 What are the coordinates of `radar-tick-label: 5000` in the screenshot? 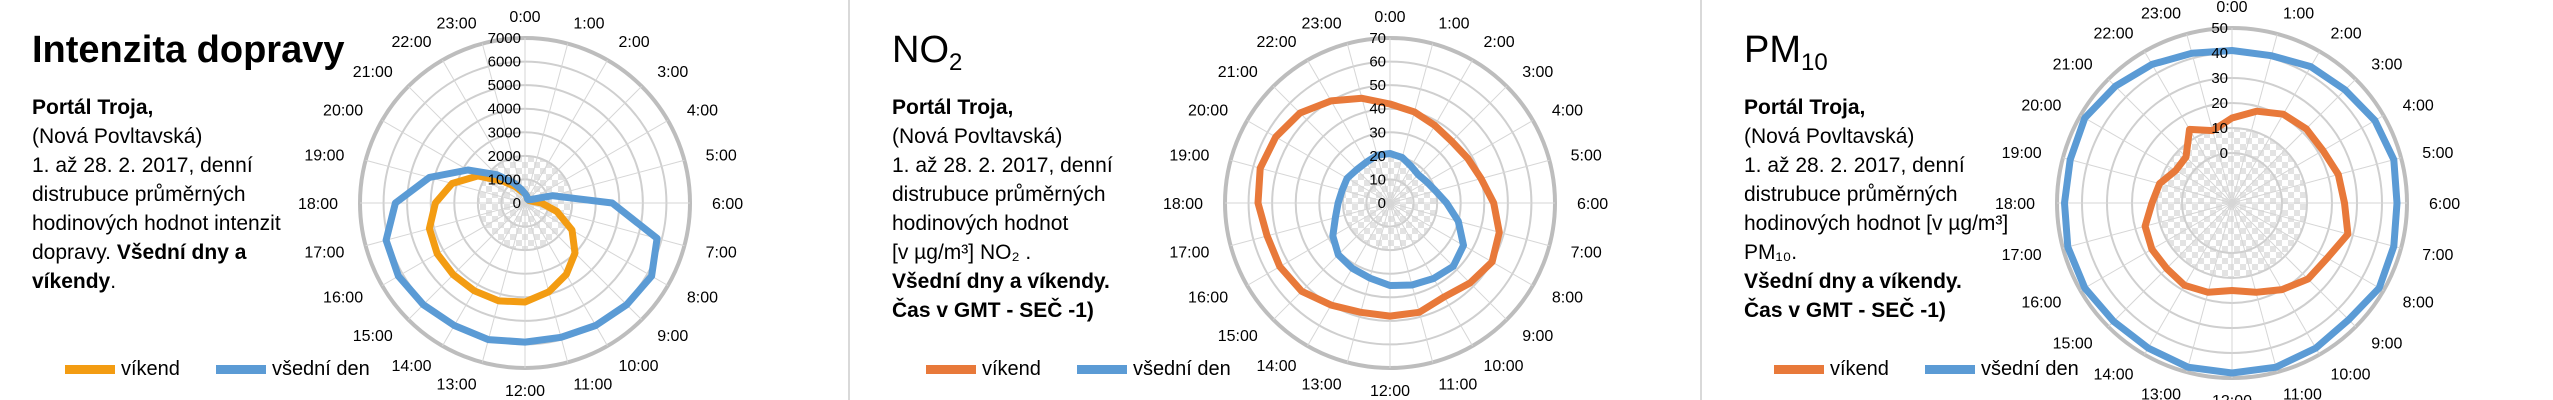 It's located at (504, 85).